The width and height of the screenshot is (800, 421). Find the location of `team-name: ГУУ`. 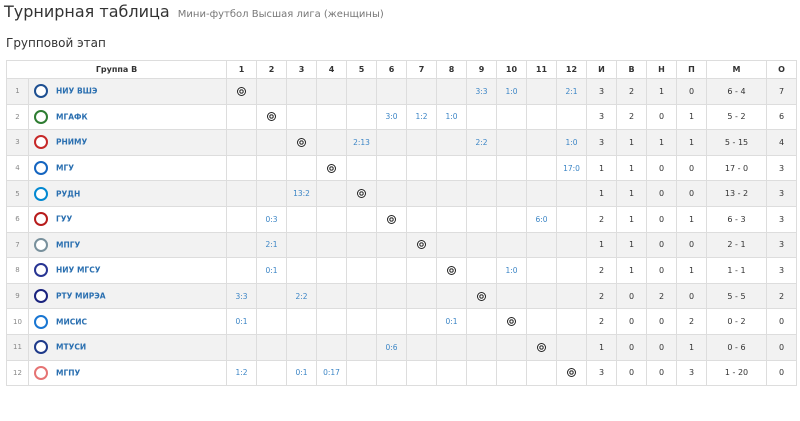

team-name: ГУУ is located at coordinates (64, 219).